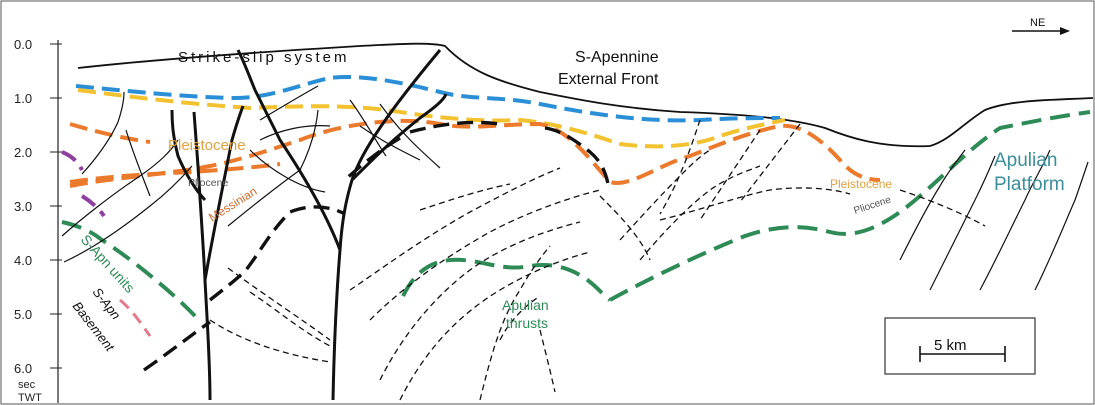 Image resolution: width=1095 pixels, height=405 pixels. Describe the element at coordinates (108, 263) in the screenshot. I see `s-apn-units-label: S-Apn units` at that location.